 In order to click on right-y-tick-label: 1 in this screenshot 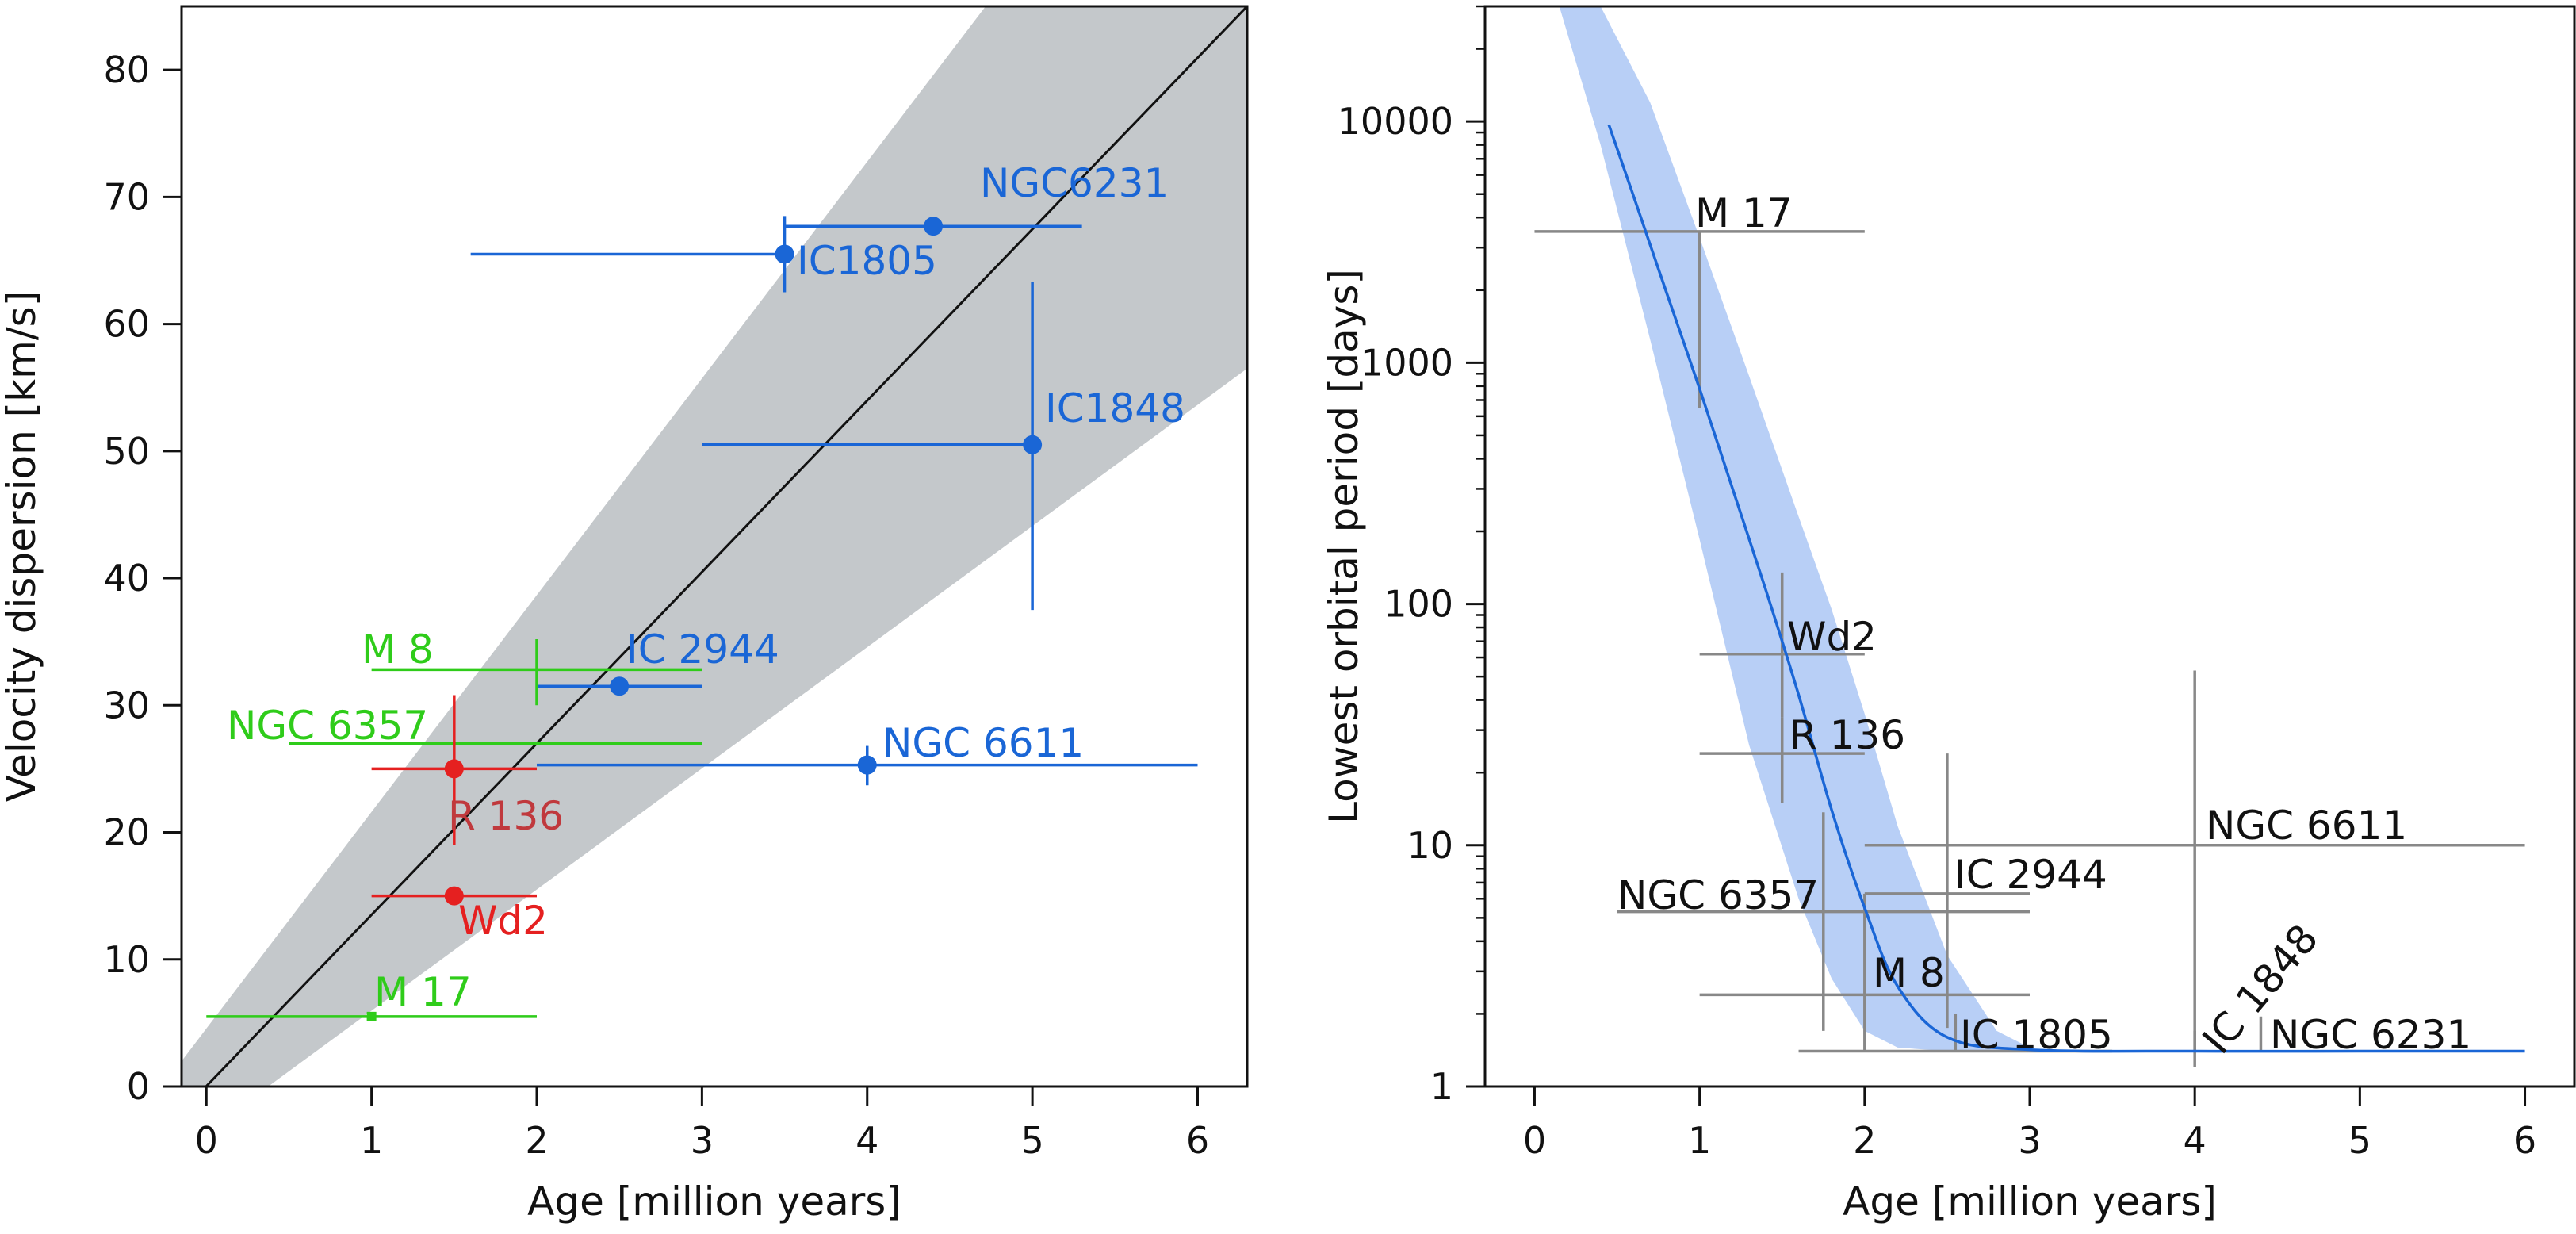, I will do `click(1441, 1086)`.